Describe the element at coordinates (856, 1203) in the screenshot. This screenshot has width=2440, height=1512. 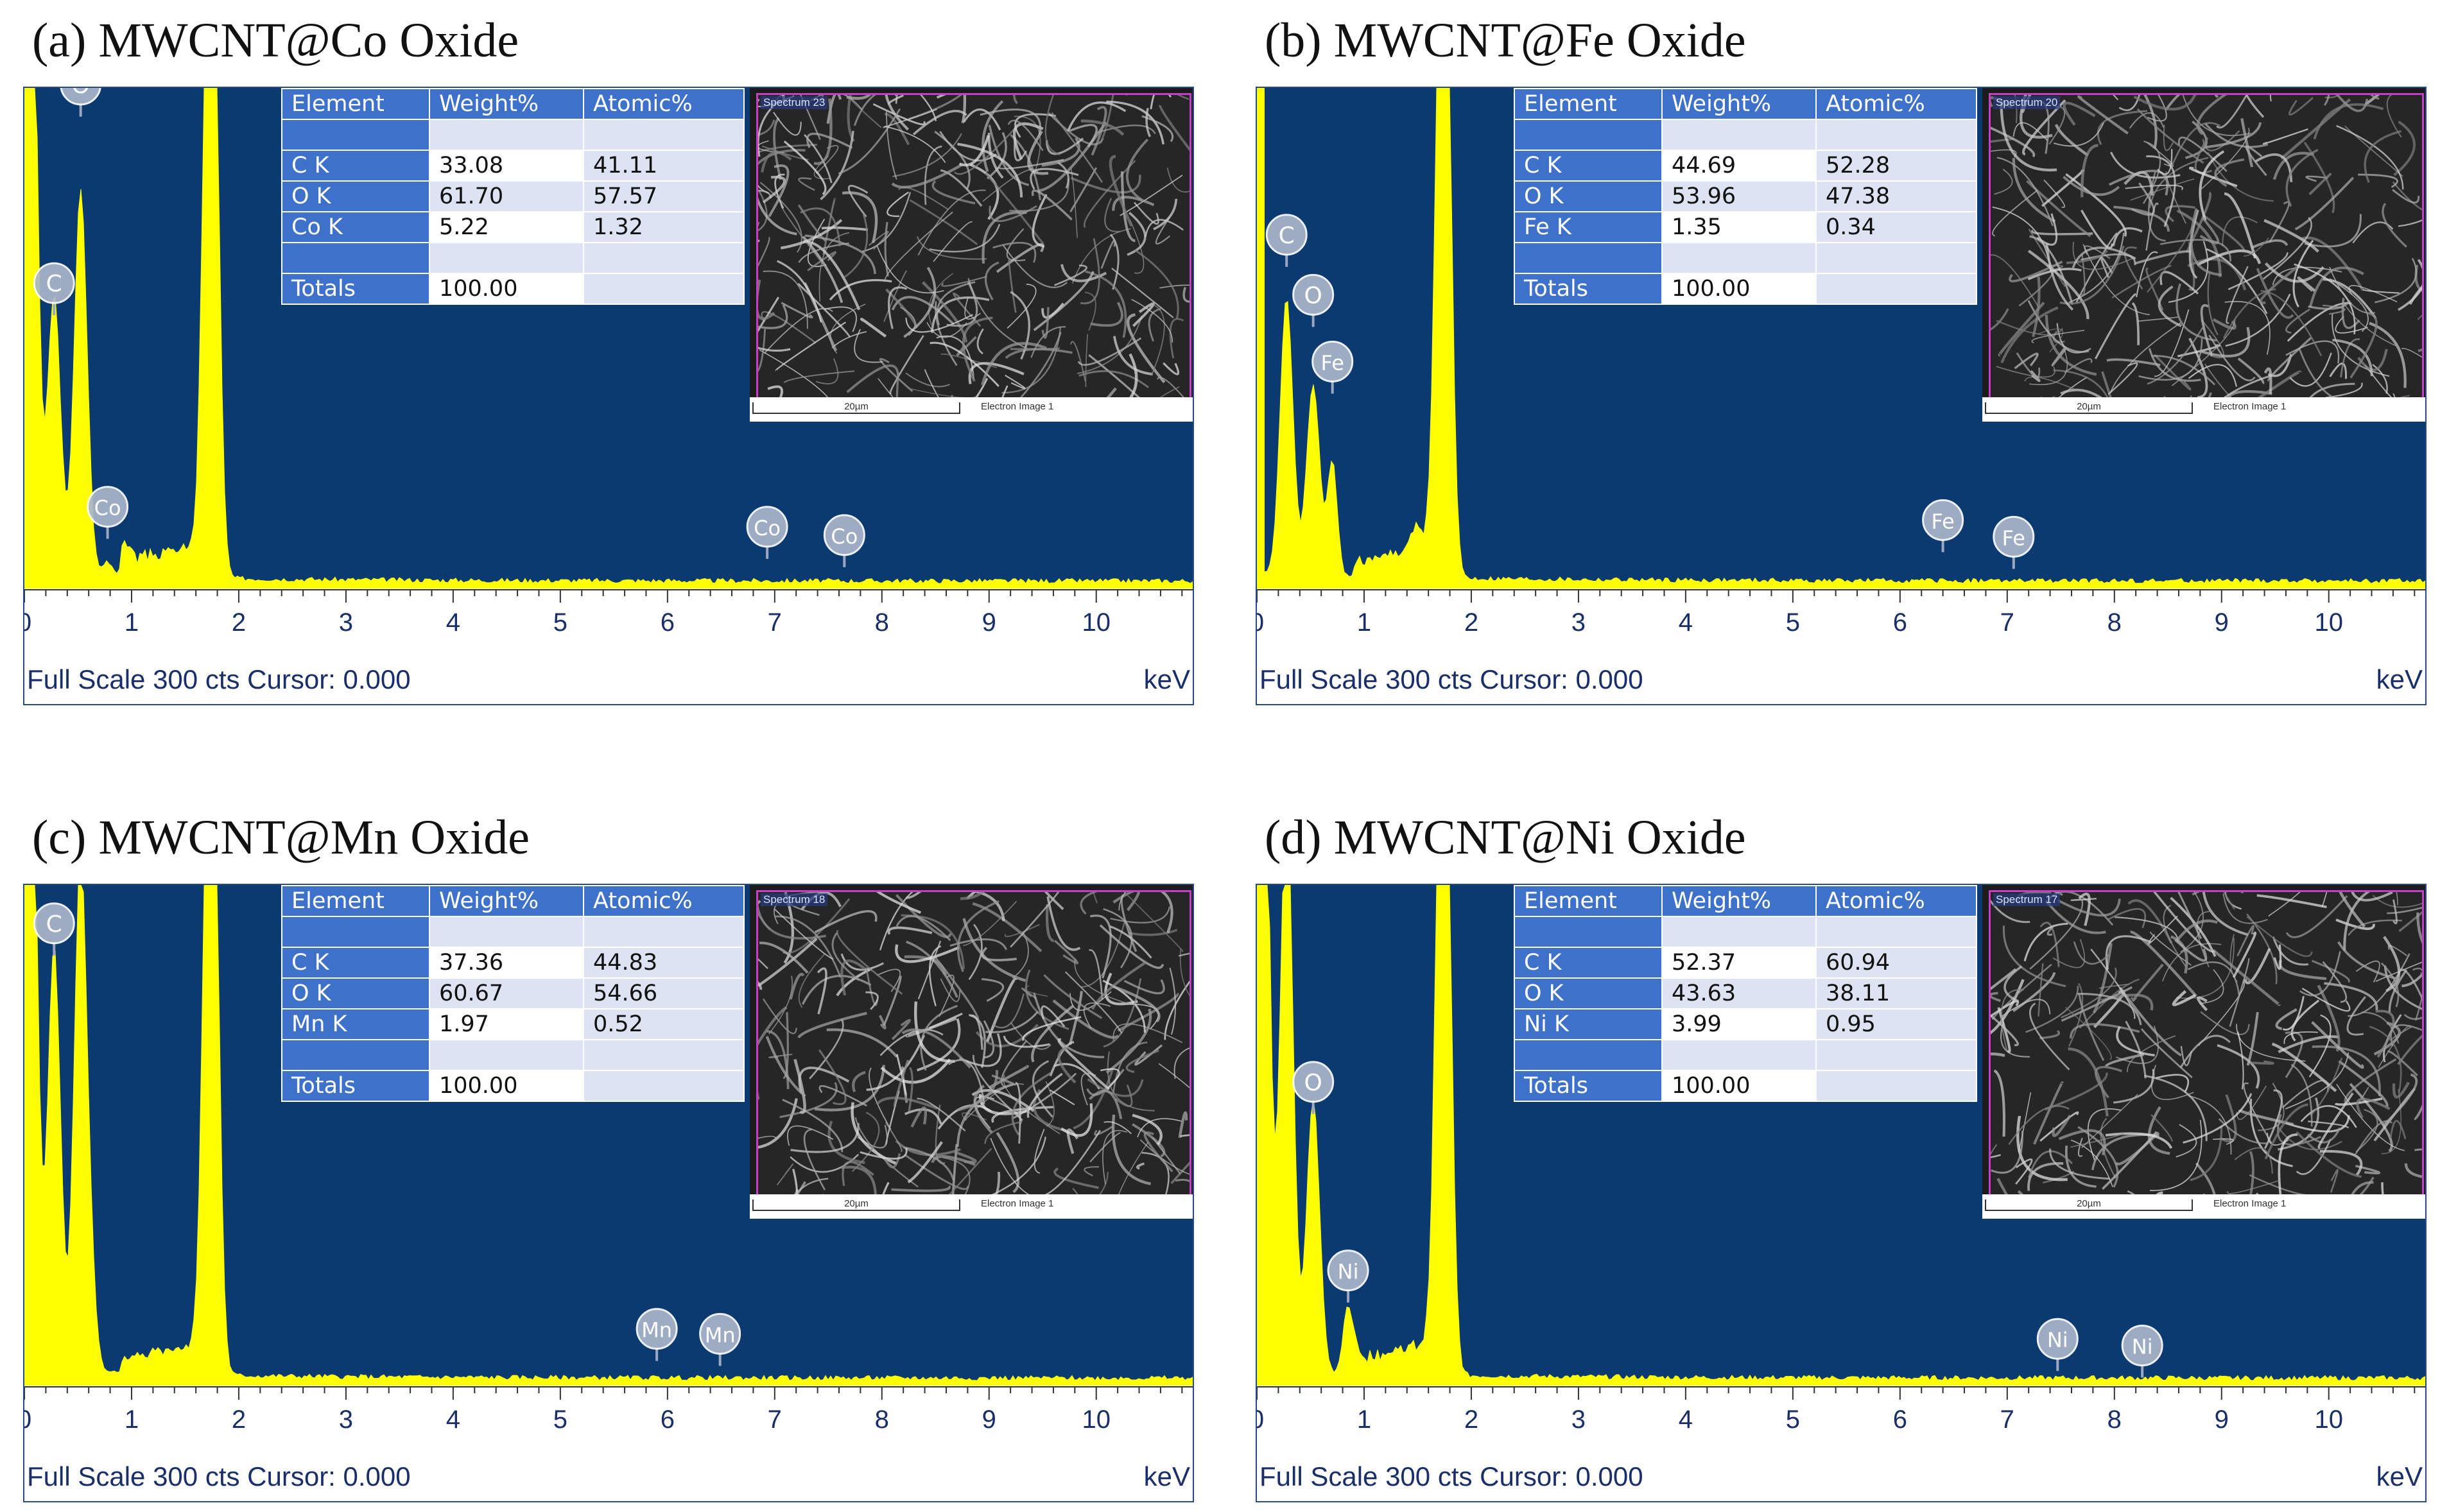
I see `scale-label: 20µm` at that location.